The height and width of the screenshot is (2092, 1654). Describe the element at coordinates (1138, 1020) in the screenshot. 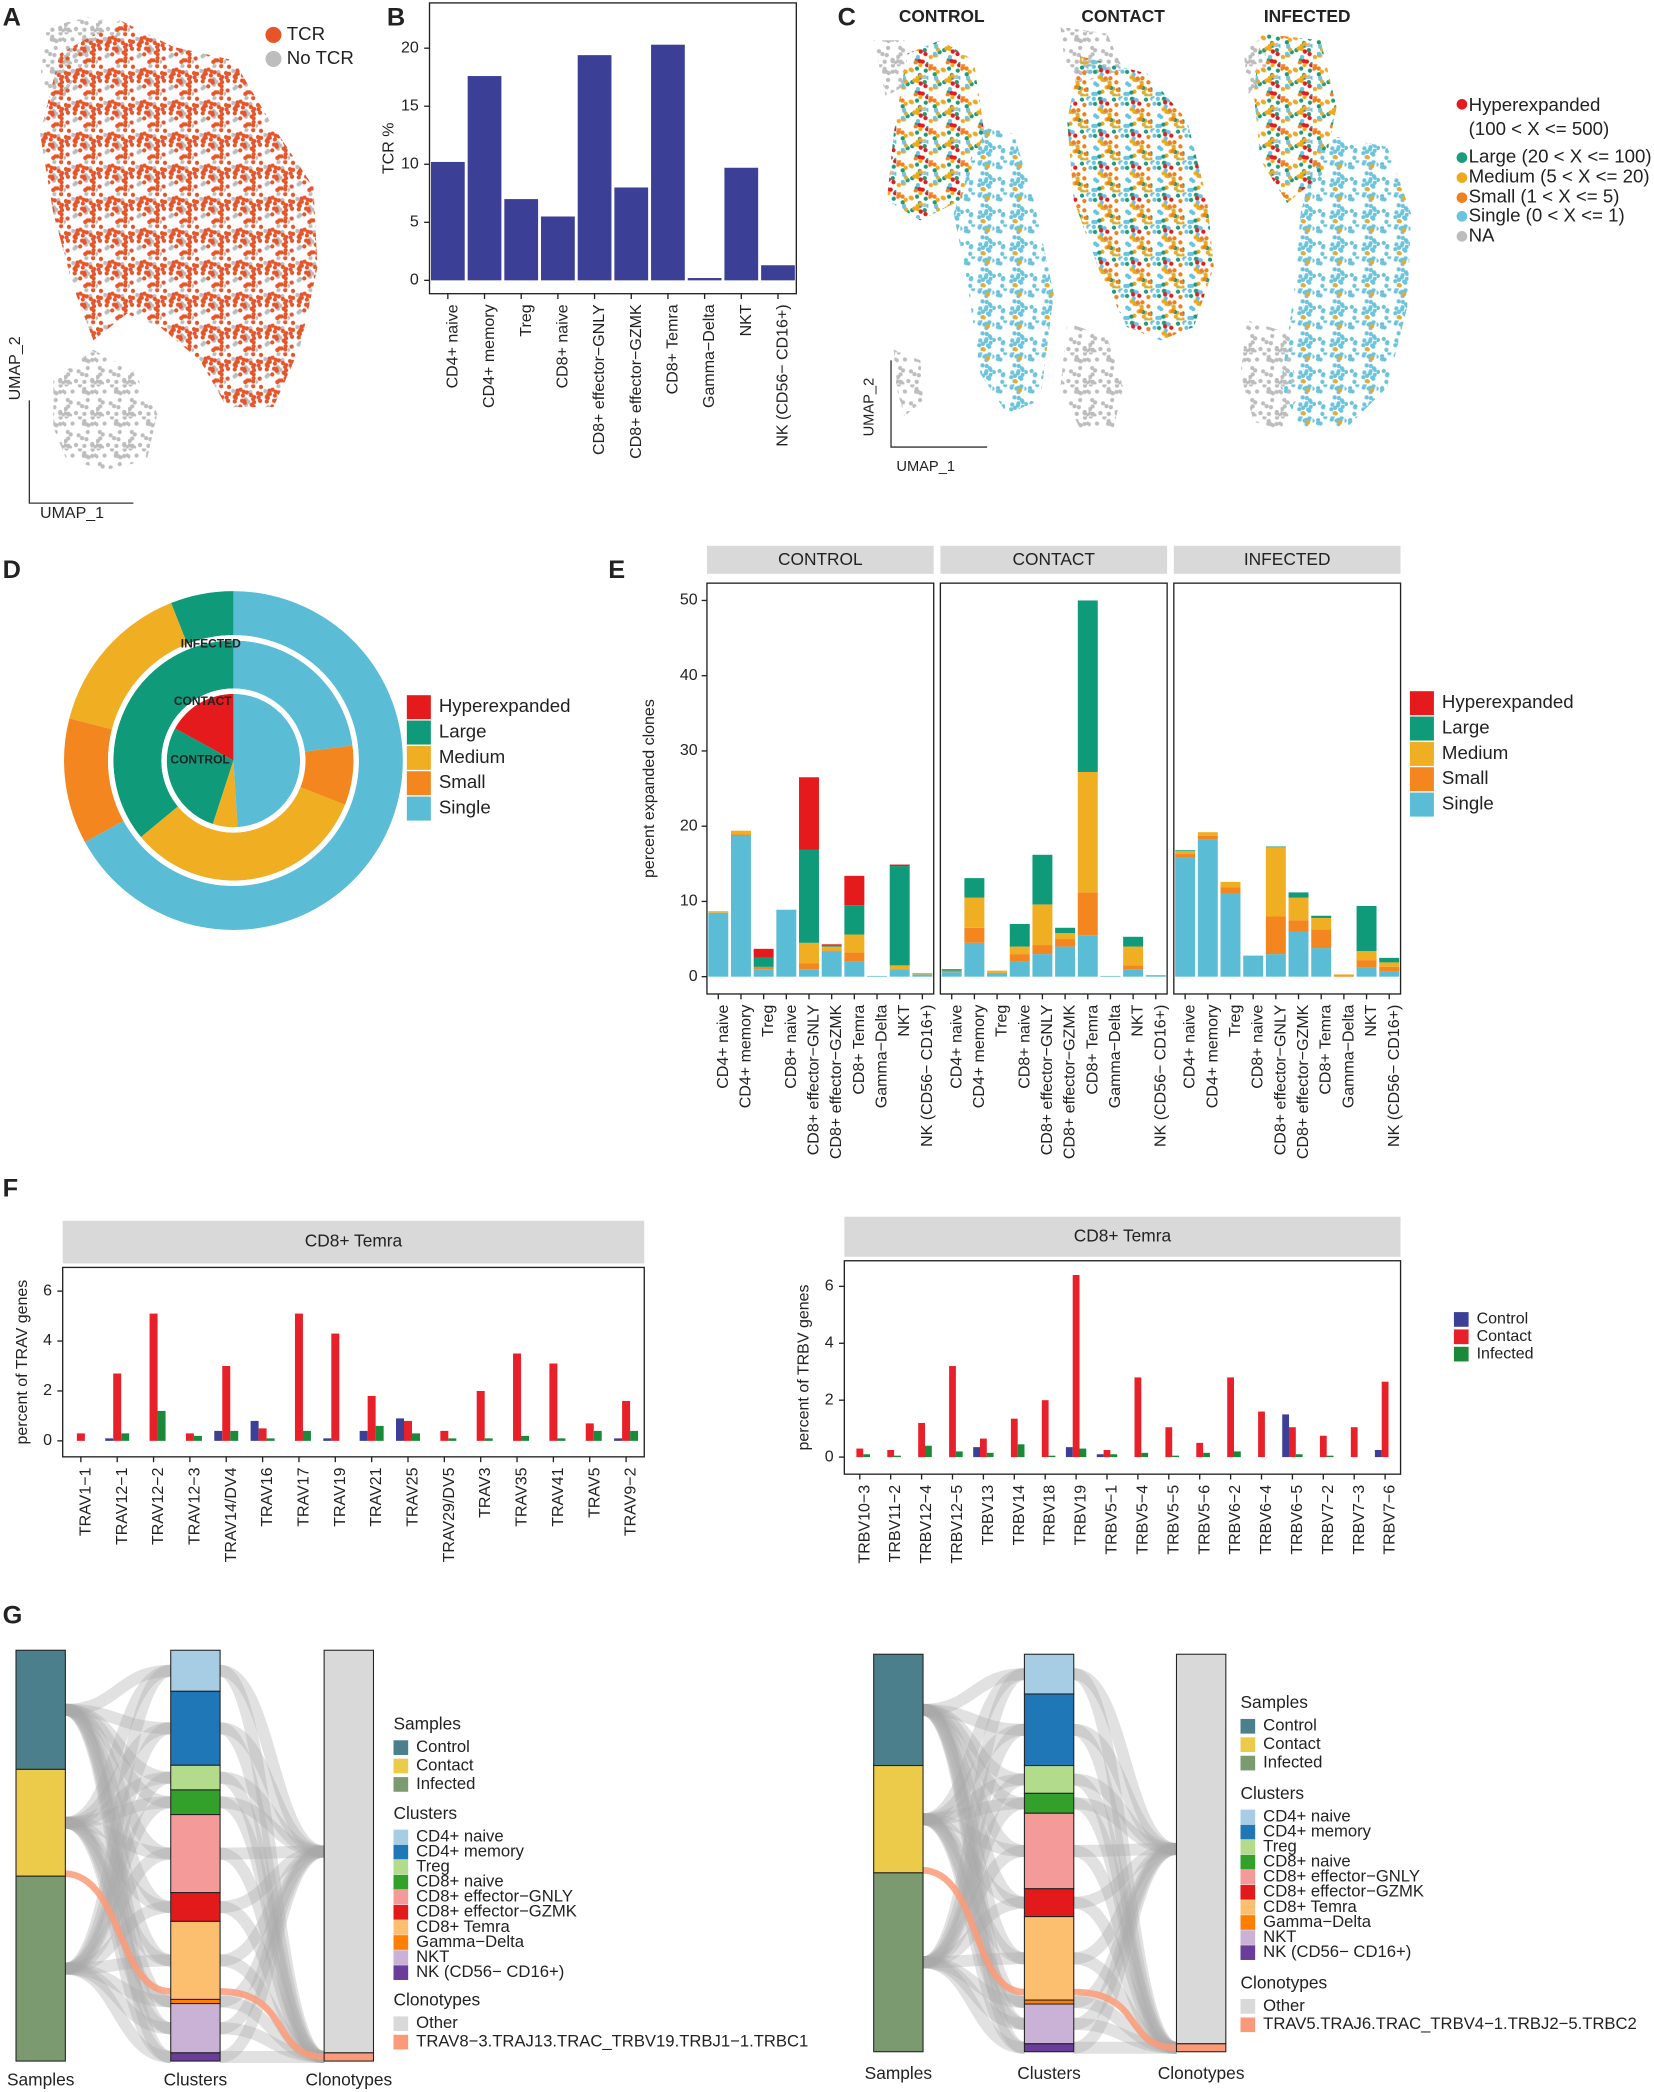

I see `x-tick-label: NKT` at that location.